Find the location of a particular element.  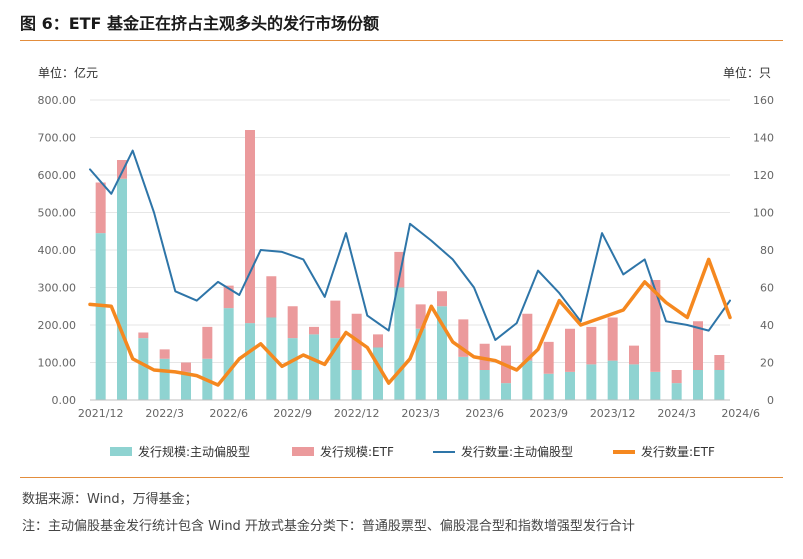

x-tick-label: 2023/6 is located at coordinates (484, 413).